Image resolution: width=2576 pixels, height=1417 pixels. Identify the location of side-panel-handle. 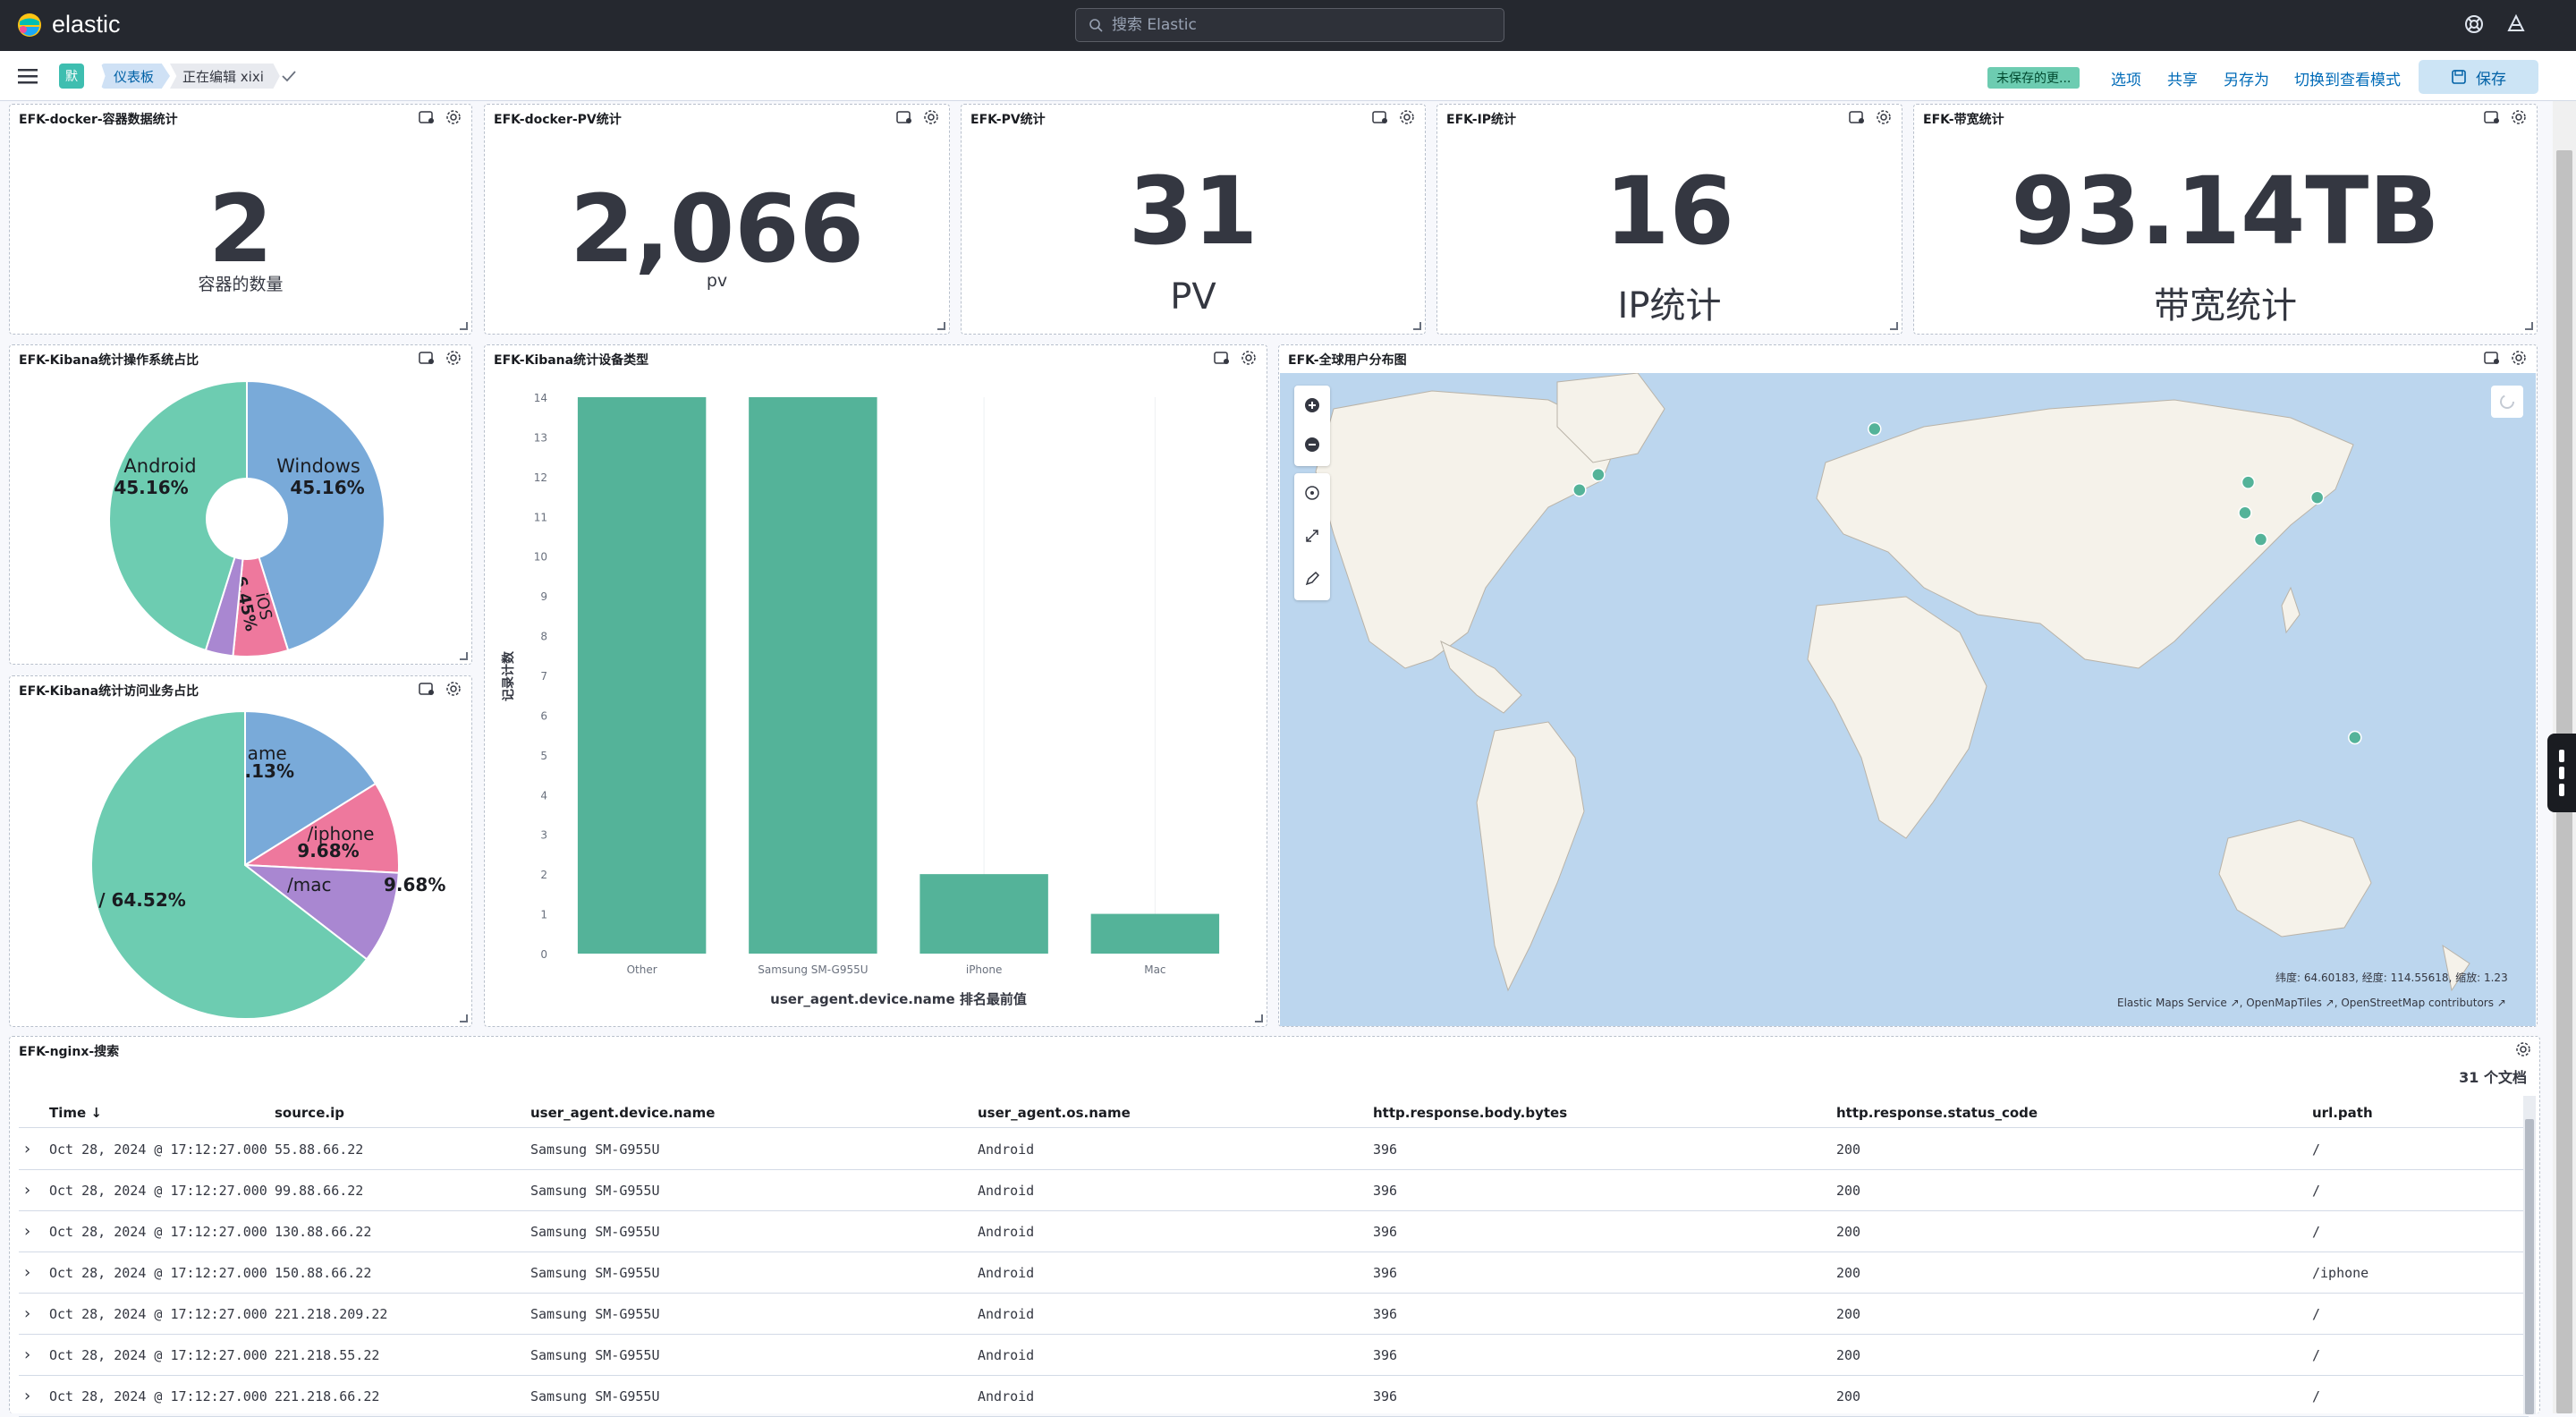
(2561, 773).